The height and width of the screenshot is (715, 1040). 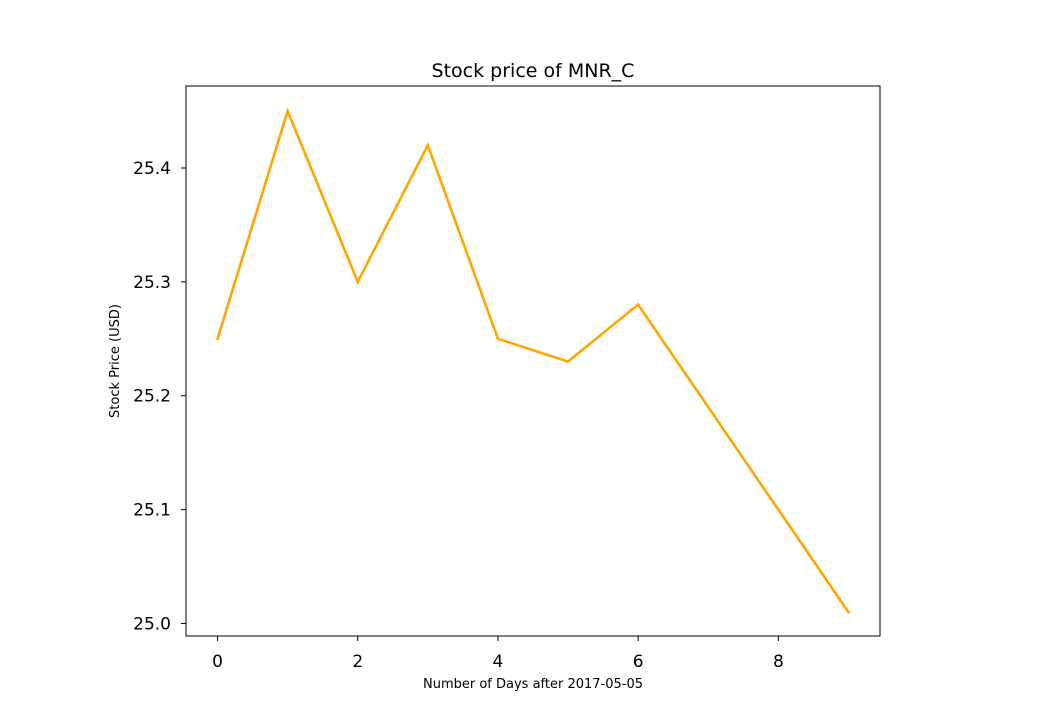 What do you see at coordinates (152, 283) in the screenshot?
I see `y-tick-label: 25.3` at bounding box center [152, 283].